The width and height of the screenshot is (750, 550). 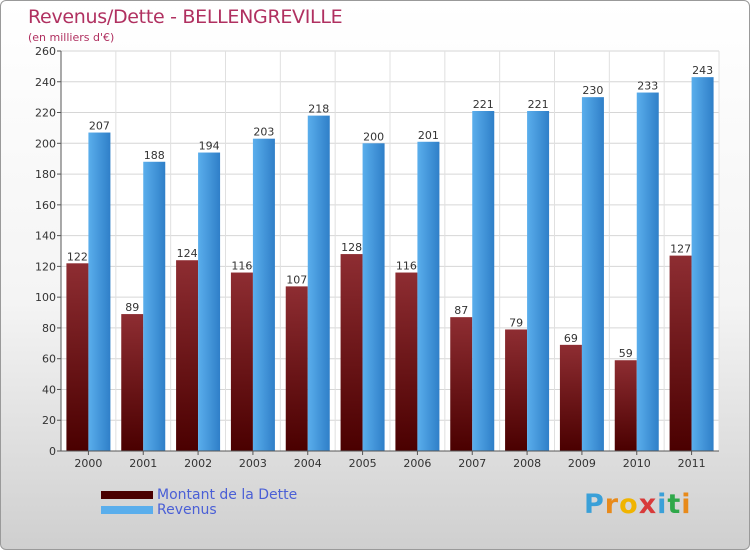 I want to click on data-label-debt: 79, so click(x=516, y=322).